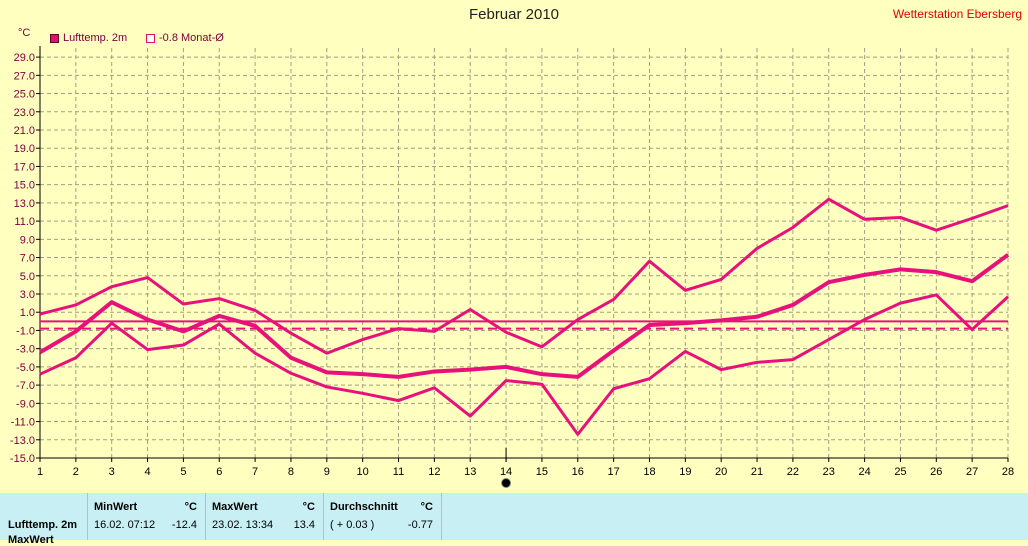  I want to click on stats-row-labels: Lufttemp. 2m MaxWert, so click(44, 519).